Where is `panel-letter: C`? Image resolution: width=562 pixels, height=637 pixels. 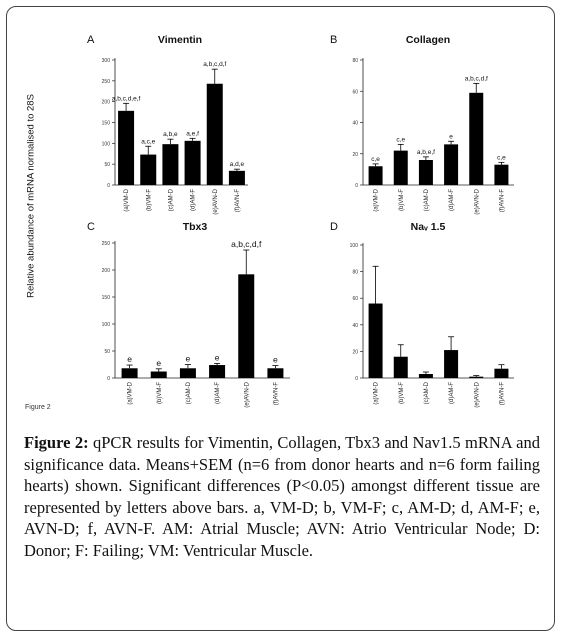
panel-letter: C is located at coordinates (91, 227).